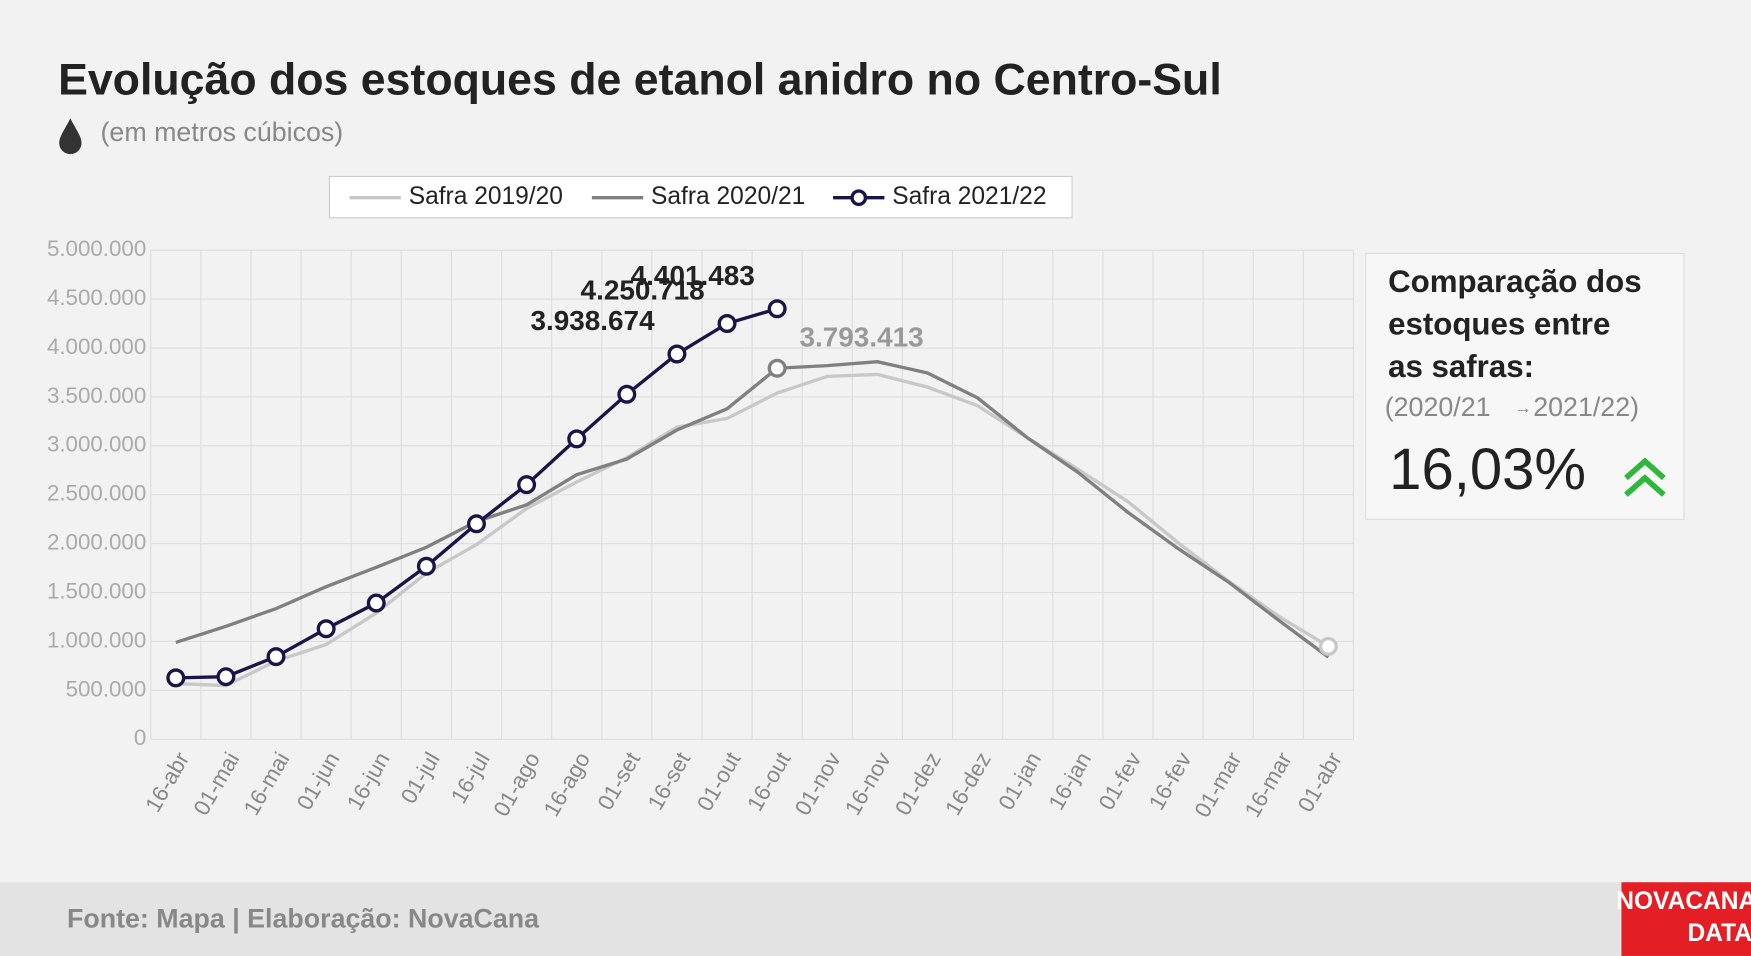 Image resolution: width=1751 pixels, height=956 pixels. What do you see at coordinates (728, 196) in the screenshot?
I see `legend-label: Safra 2020/21` at bounding box center [728, 196].